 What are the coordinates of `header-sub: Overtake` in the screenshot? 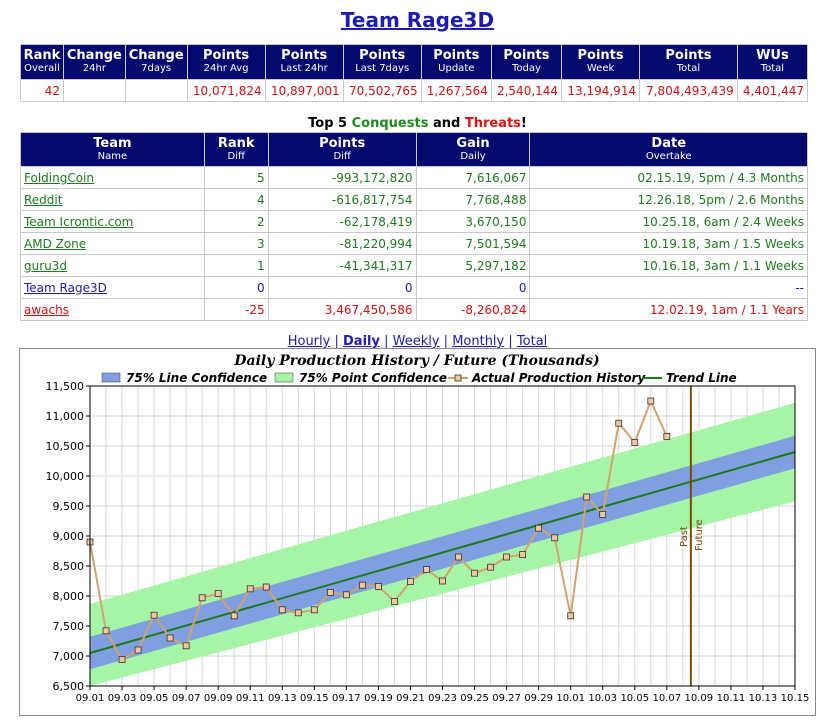 It's located at (668, 156).